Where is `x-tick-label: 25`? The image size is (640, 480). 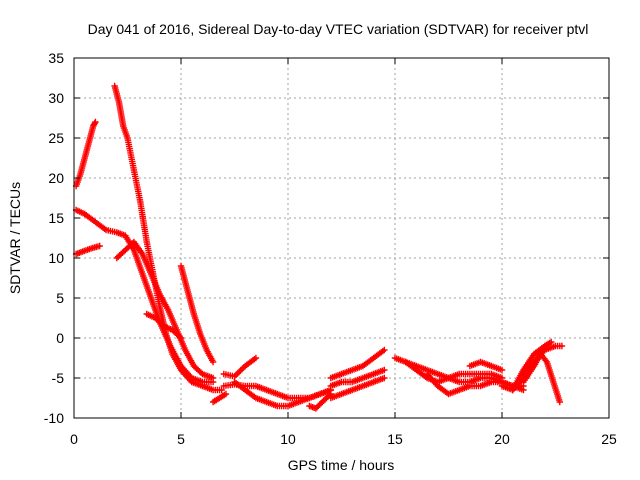
x-tick-label: 25 is located at coordinates (609, 439).